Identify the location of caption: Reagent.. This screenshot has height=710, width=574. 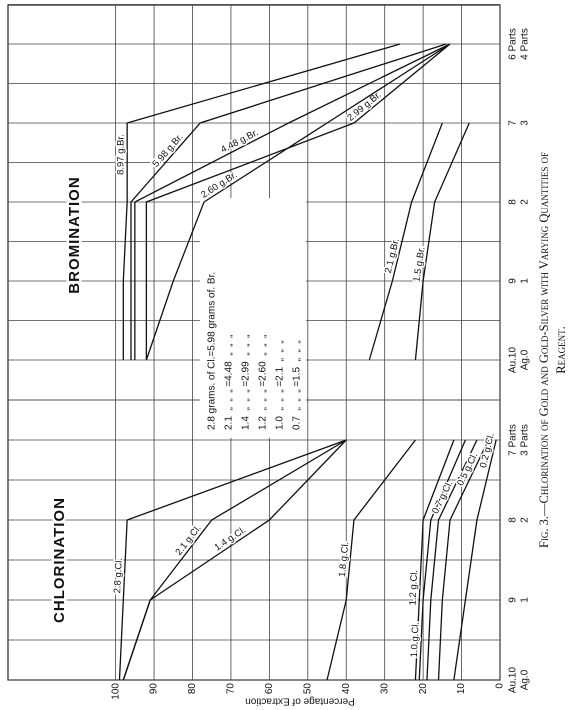
(561, 349).